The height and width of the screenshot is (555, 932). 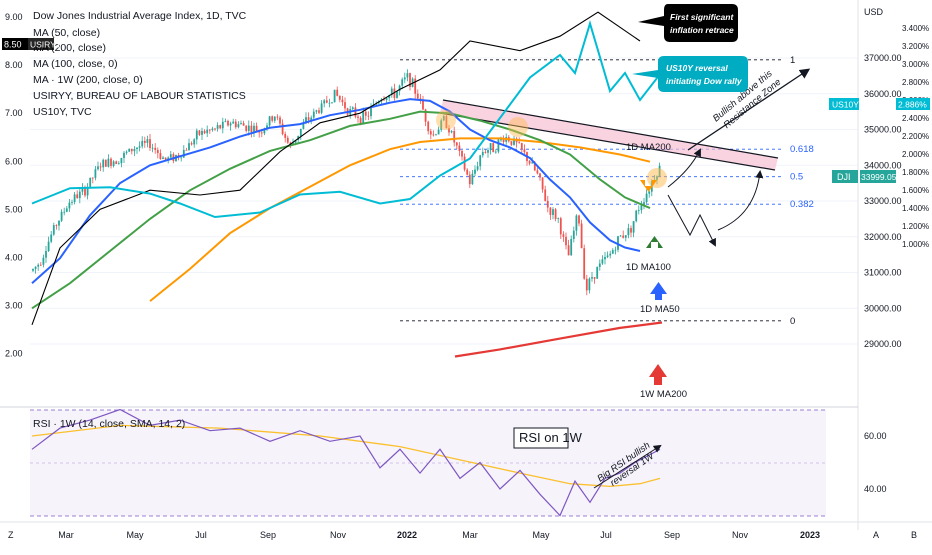 I want to click on scale-button: B, so click(x=914, y=535).